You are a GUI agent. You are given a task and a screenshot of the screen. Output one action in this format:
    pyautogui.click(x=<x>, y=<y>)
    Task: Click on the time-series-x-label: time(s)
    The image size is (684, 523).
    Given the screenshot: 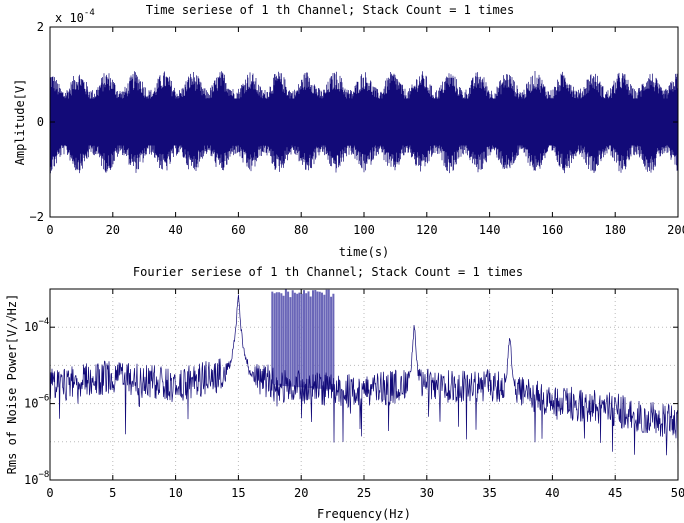 What is the action you would take?
    pyautogui.click(x=364, y=252)
    